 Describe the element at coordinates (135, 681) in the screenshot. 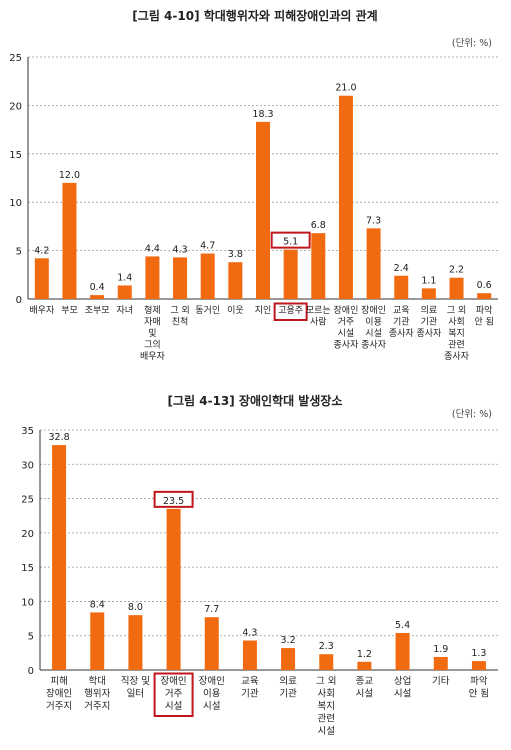

I see `category-label: 직장 및` at that location.